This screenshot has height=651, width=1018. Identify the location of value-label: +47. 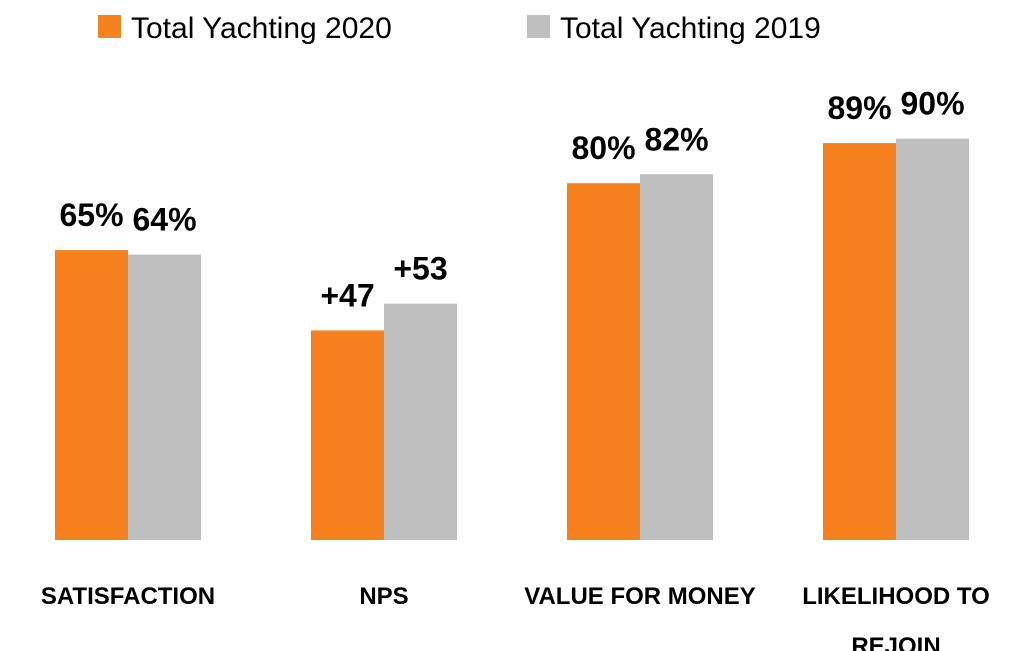
(347, 295).